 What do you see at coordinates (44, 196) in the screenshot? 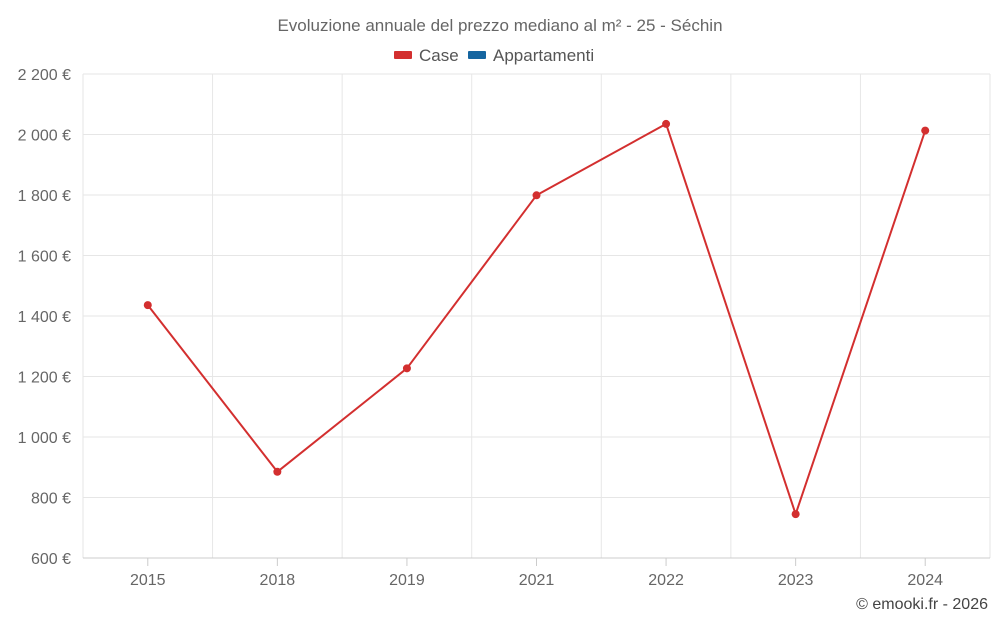
I see `y-tick-label: 1 800 €` at bounding box center [44, 196].